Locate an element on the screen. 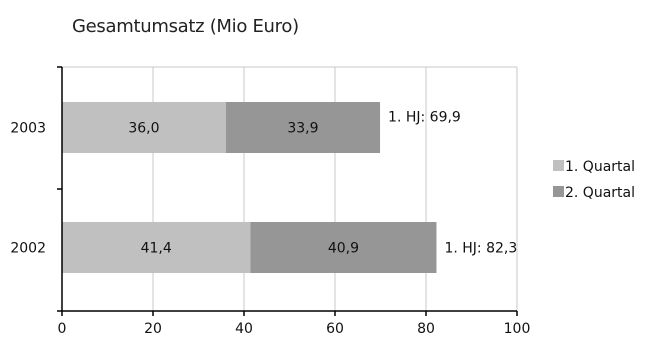 The height and width of the screenshot is (344, 645). x-tick-label: 40 is located at coordinates (244, 329).